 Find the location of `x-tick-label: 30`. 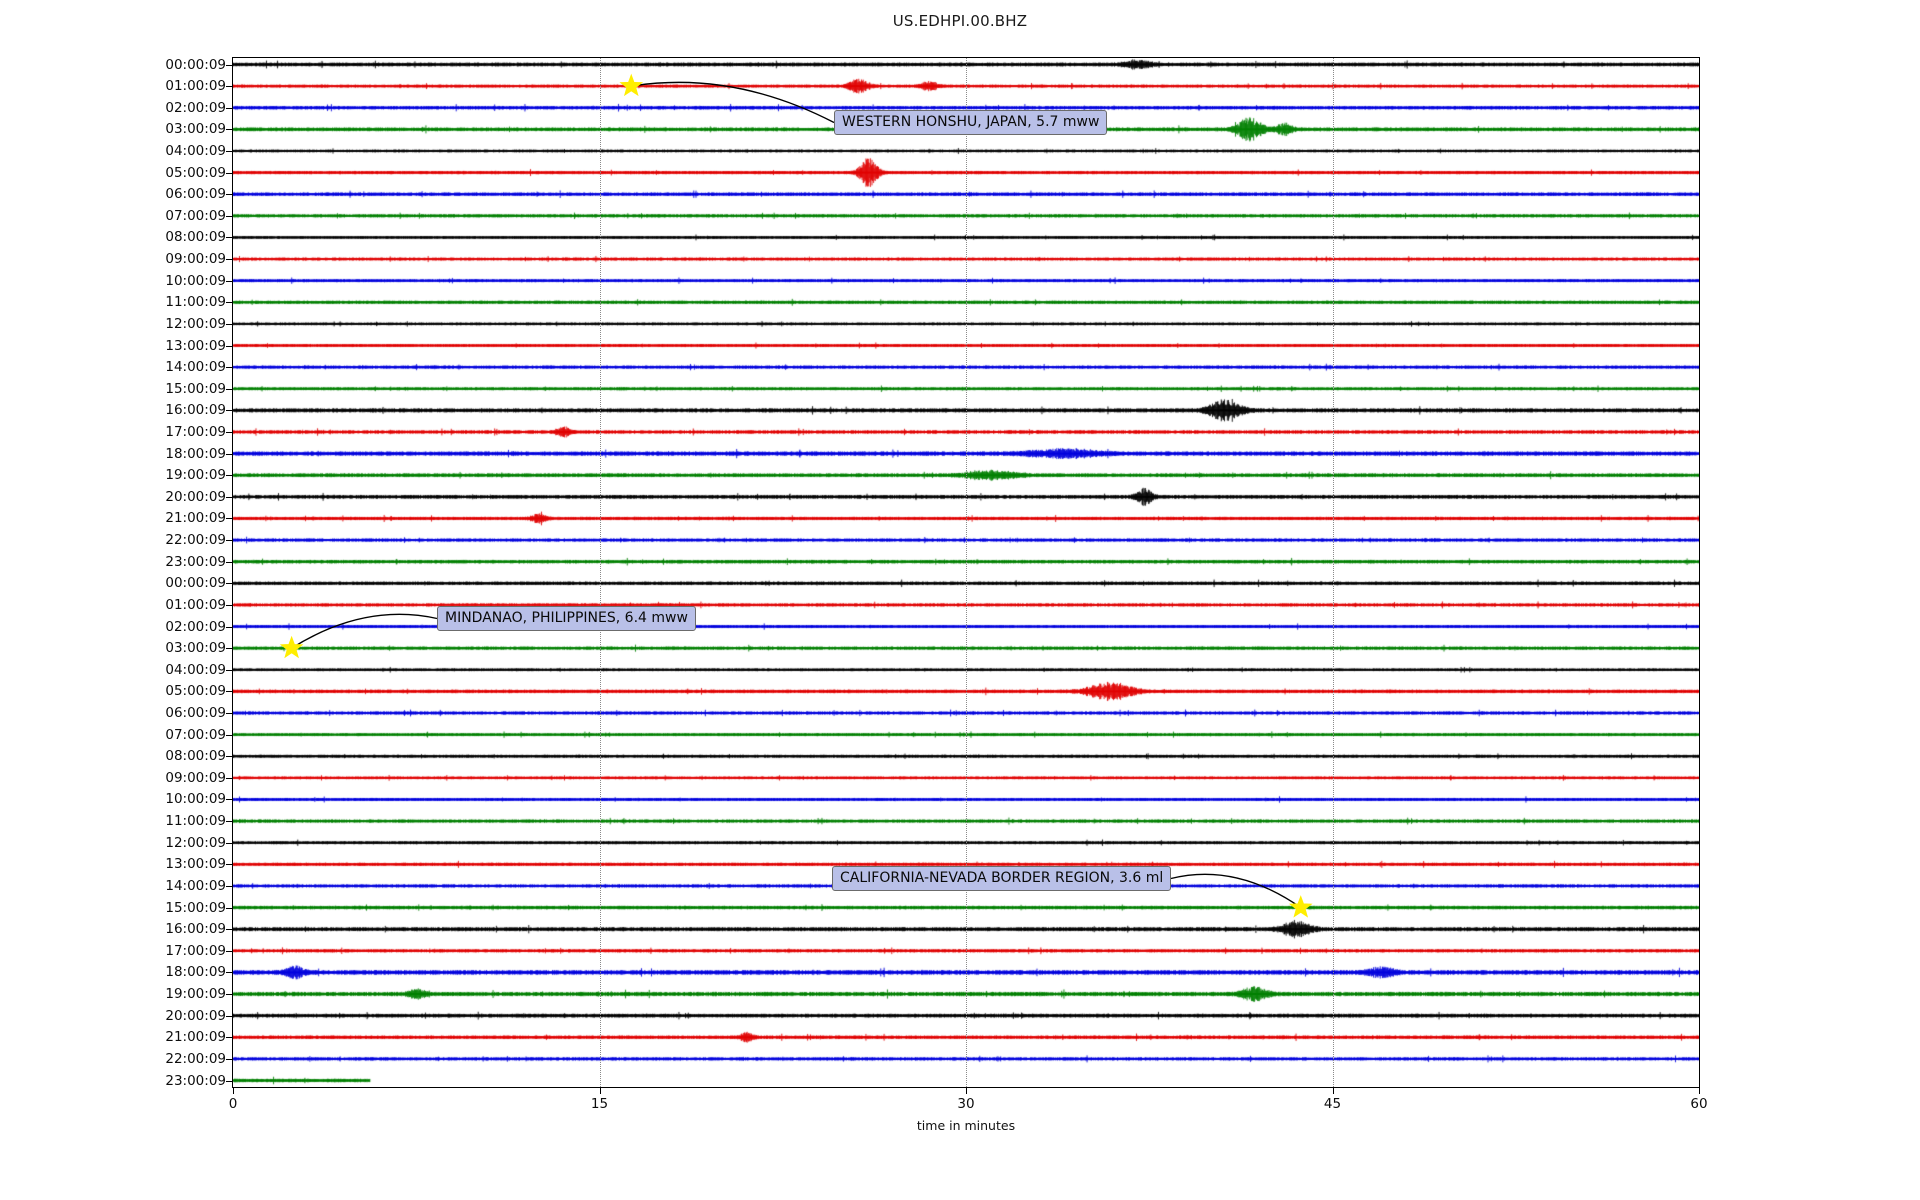

x-tick-label: 30 is located at coordinates (966, 1104).